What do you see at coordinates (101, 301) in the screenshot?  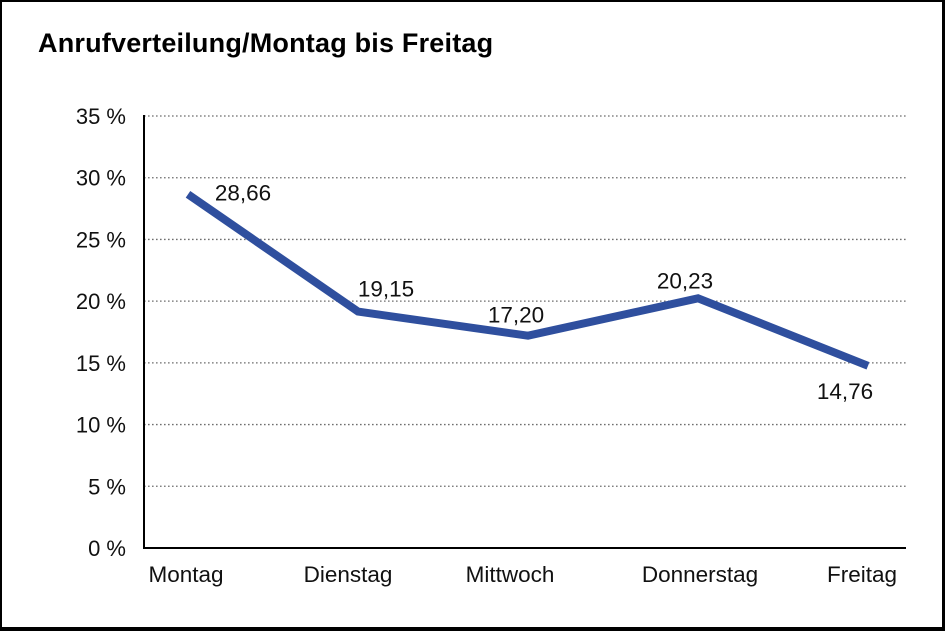 I see `y-axis-tick-label: 20 %` at bounding box center [101, 301].